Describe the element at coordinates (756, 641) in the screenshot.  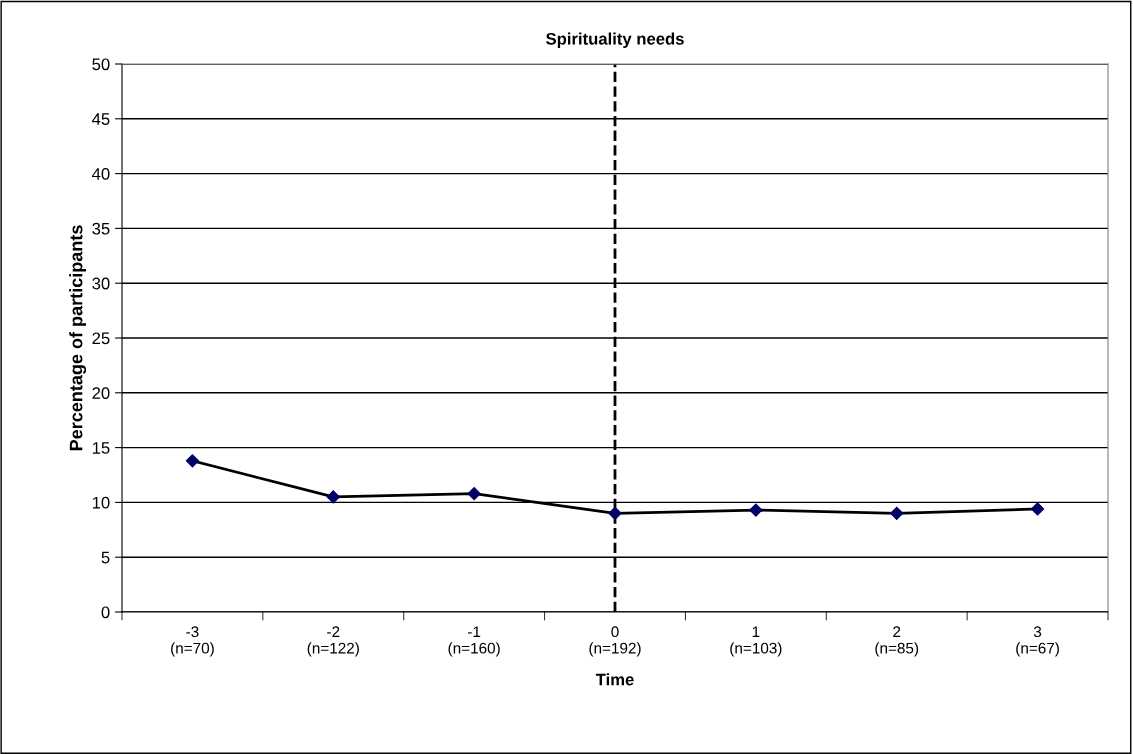
I see `x-tick-label: 1 (n=103)` at that location.